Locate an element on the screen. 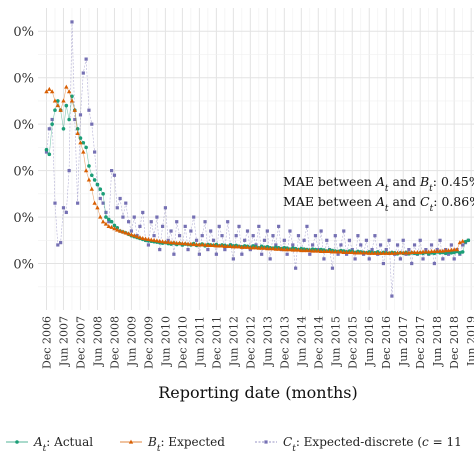 The width and height of the screenshot is (474, 474). x-tick-label: Dec 2016 is located at coordinates (386, 342).